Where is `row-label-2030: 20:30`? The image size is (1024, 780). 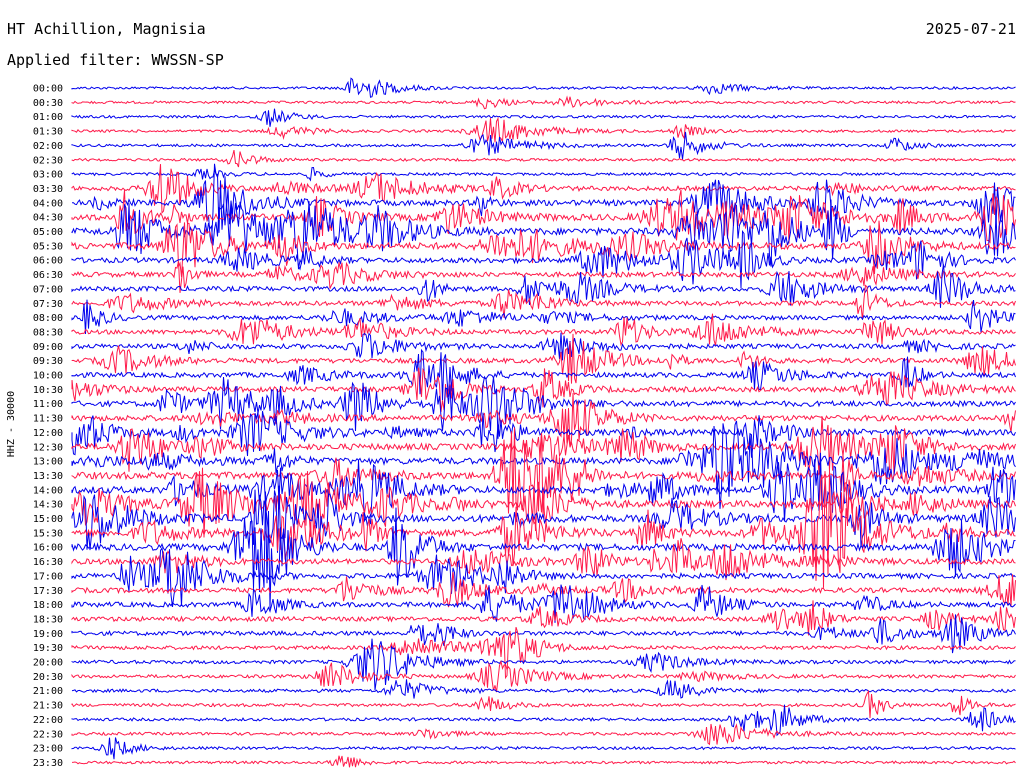 row-label-2030: 20:30 is located at coordinates (48, 677).